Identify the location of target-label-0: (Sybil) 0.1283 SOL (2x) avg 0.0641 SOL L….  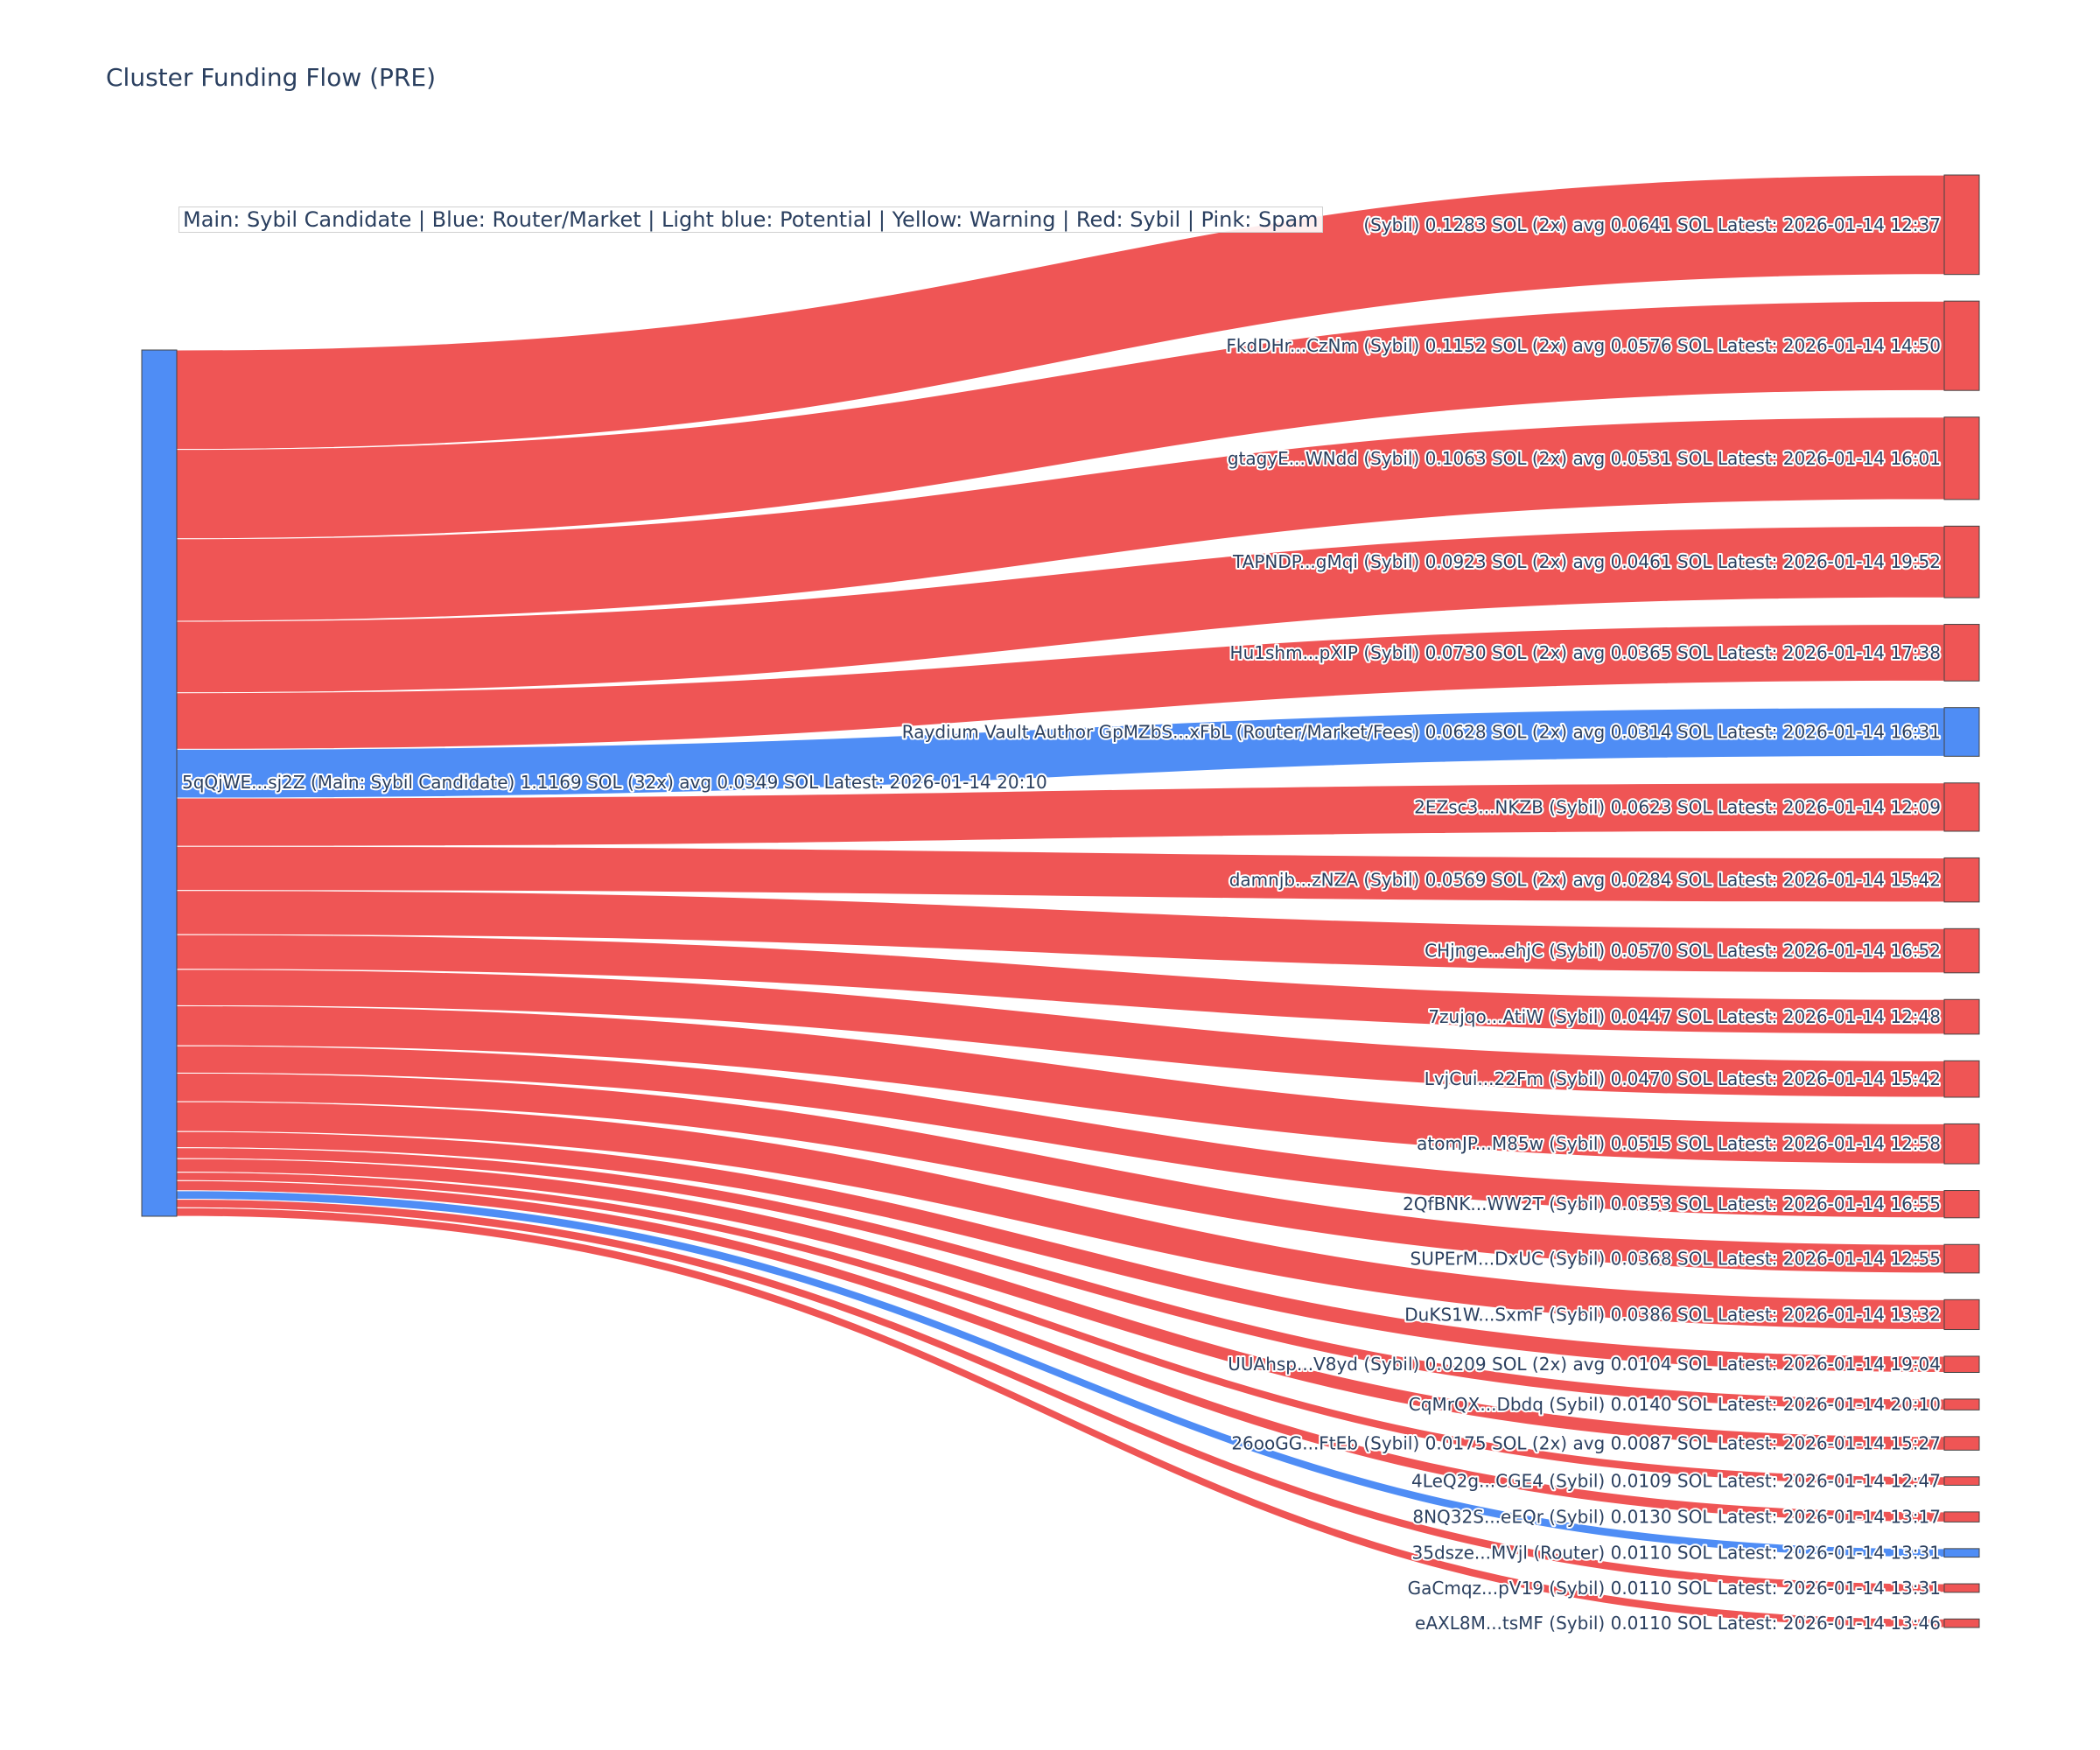
(1652, 224).